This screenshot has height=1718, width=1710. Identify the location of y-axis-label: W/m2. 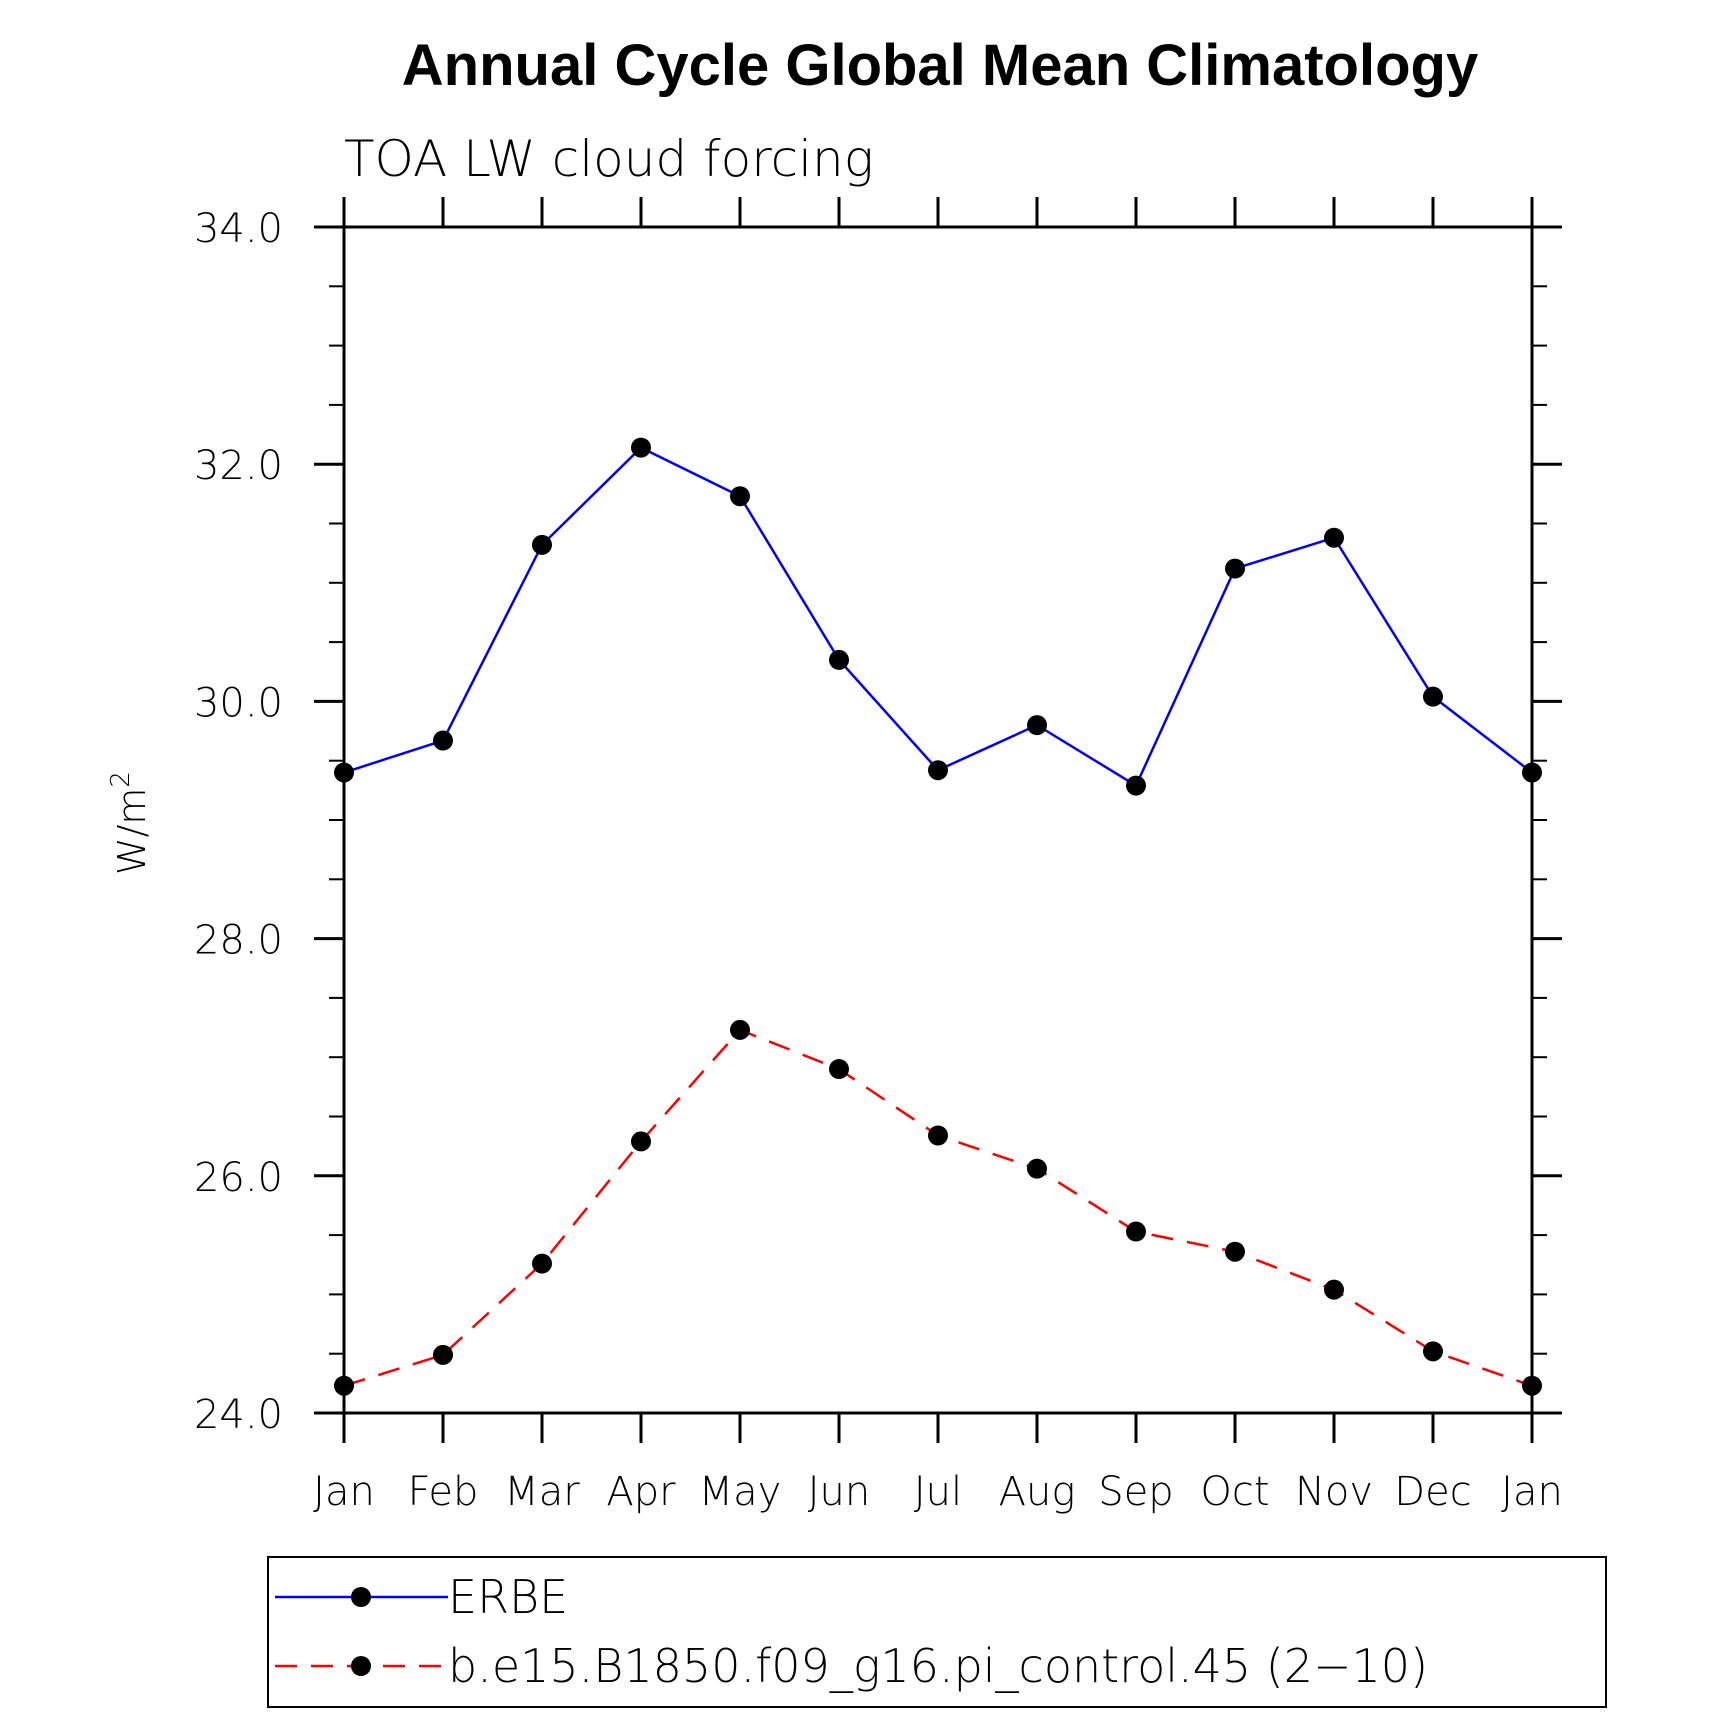
(130, 823).